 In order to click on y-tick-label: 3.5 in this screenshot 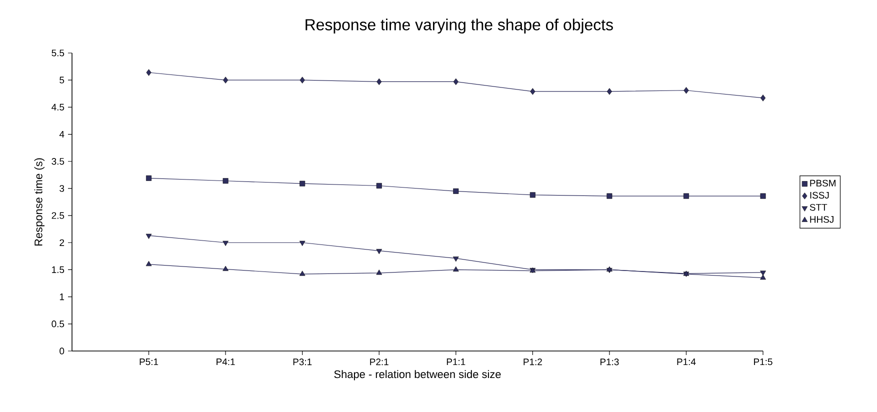, I will do `click(58, 161)`.